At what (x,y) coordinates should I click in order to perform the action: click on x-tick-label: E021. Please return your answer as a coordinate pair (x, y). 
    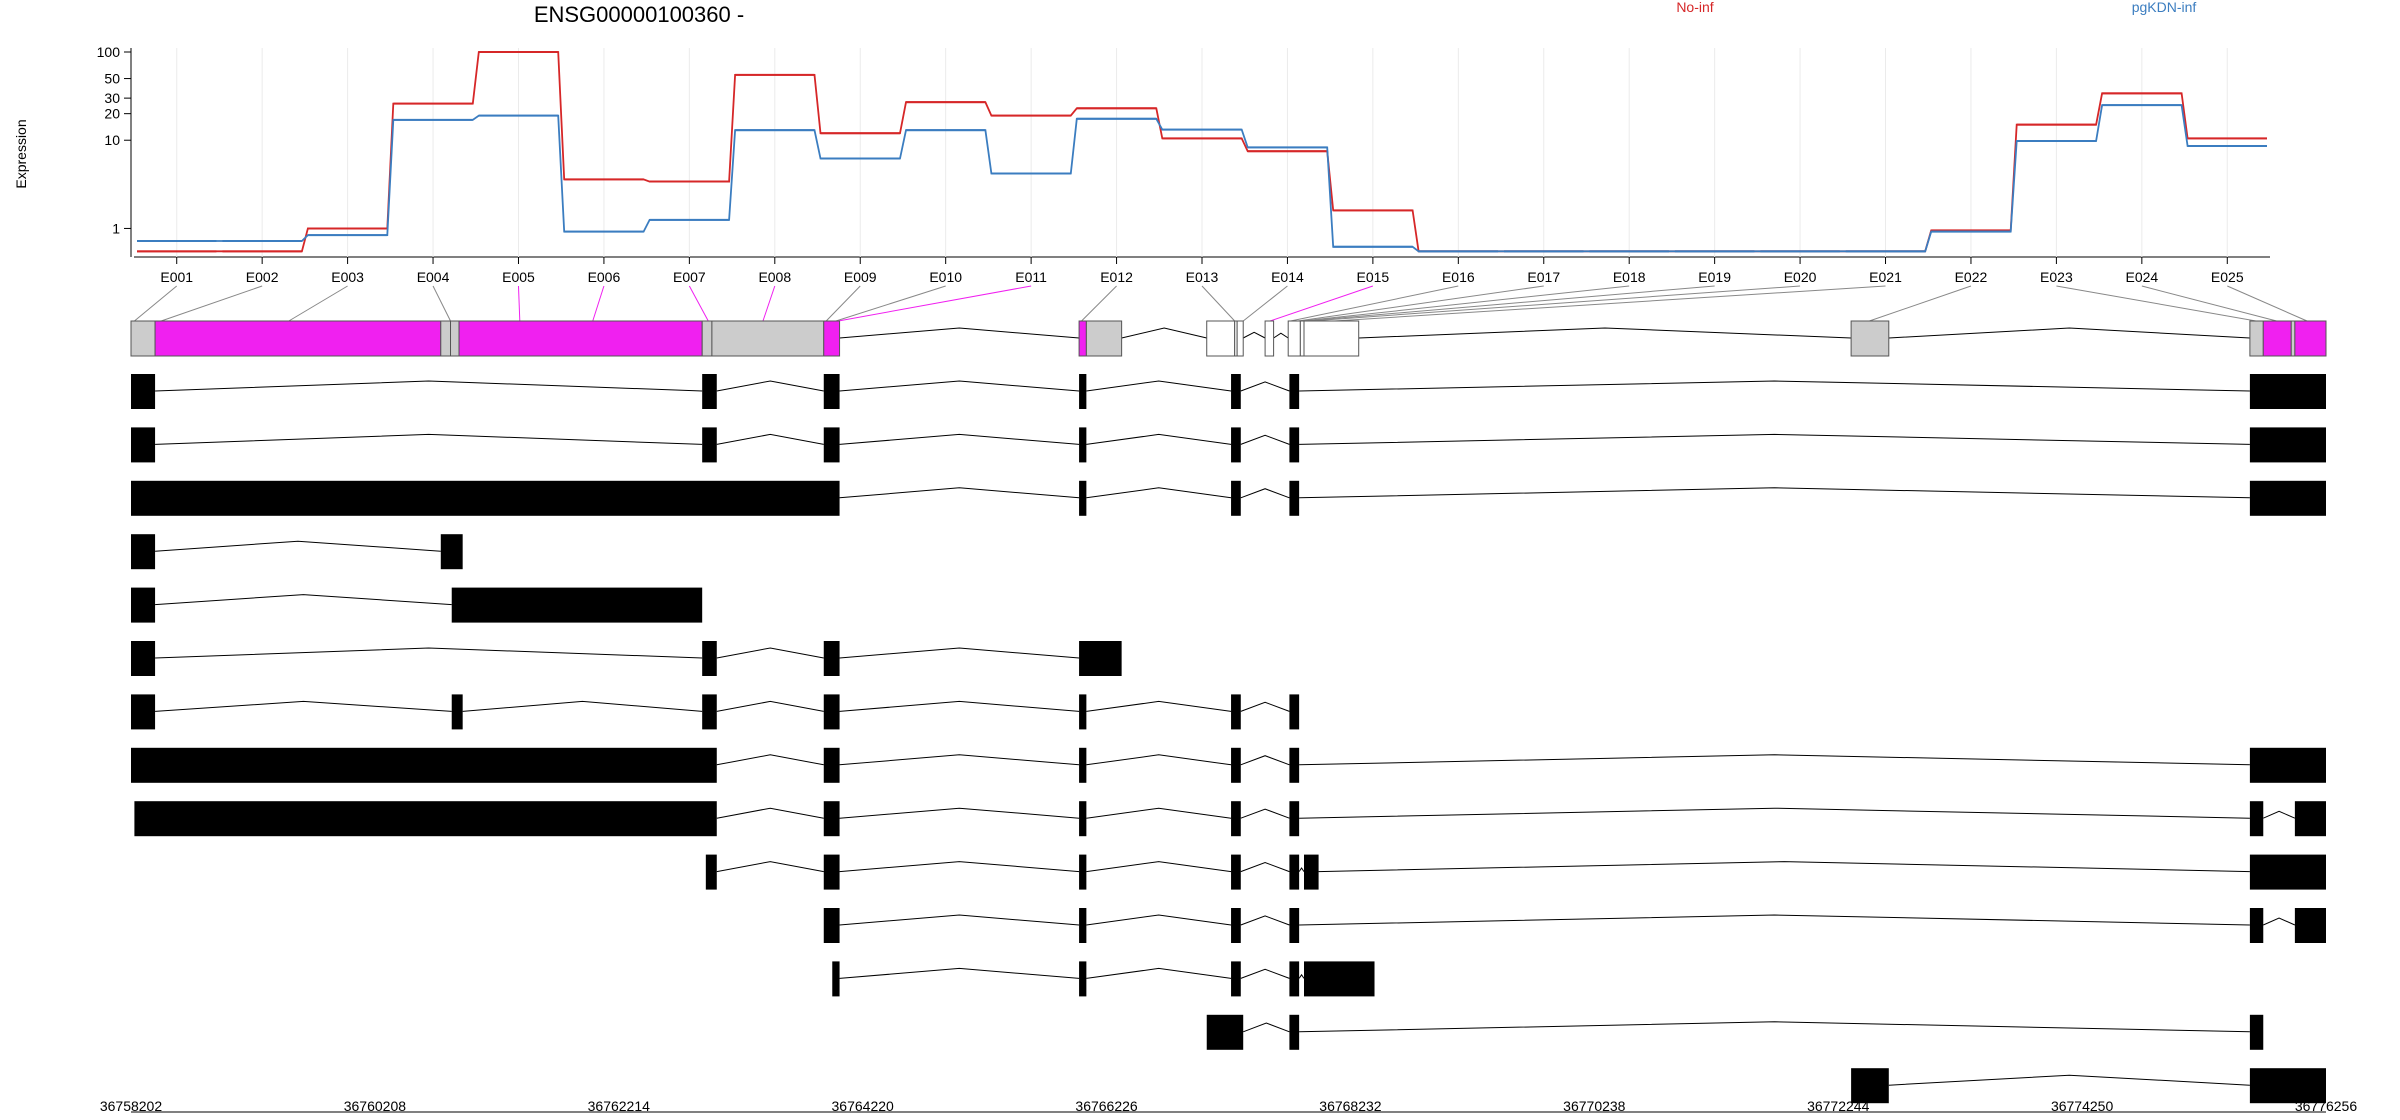
    Looking at the image, I should click on (1885, 277).